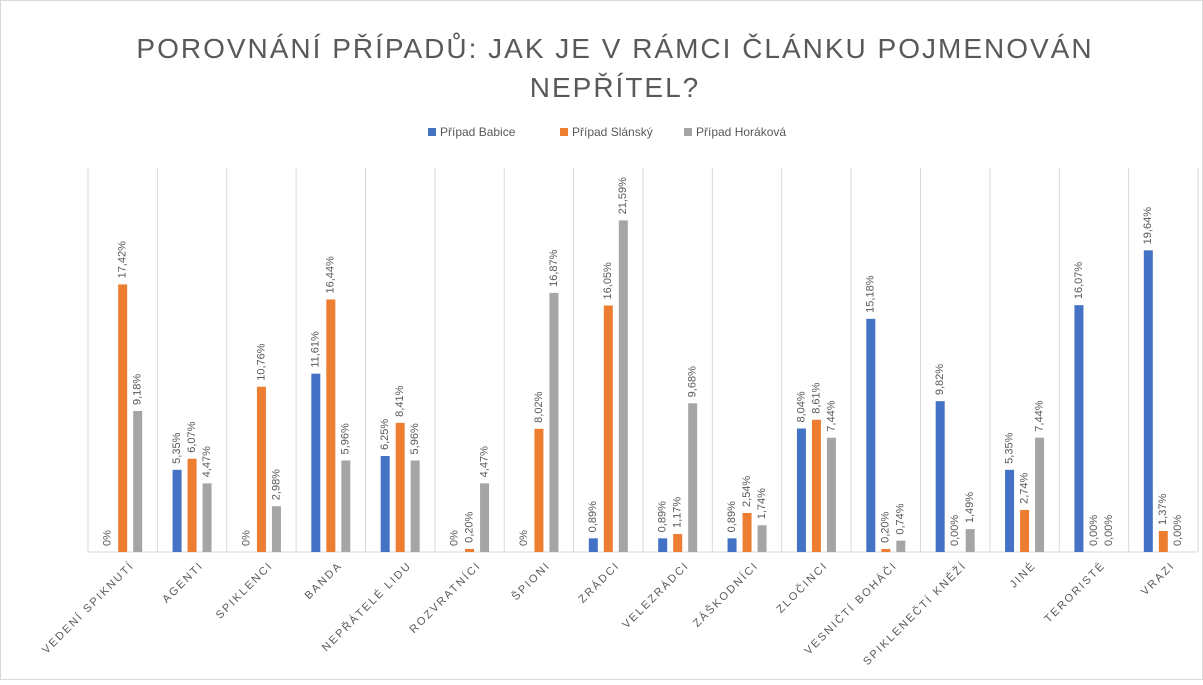 This screenshot has width=1203, height=685. What do you see at coordinates (615, 87) in the screenshot?
I see `chart-title: NEPŘÍTEL?` at bounding box center [615, 87].